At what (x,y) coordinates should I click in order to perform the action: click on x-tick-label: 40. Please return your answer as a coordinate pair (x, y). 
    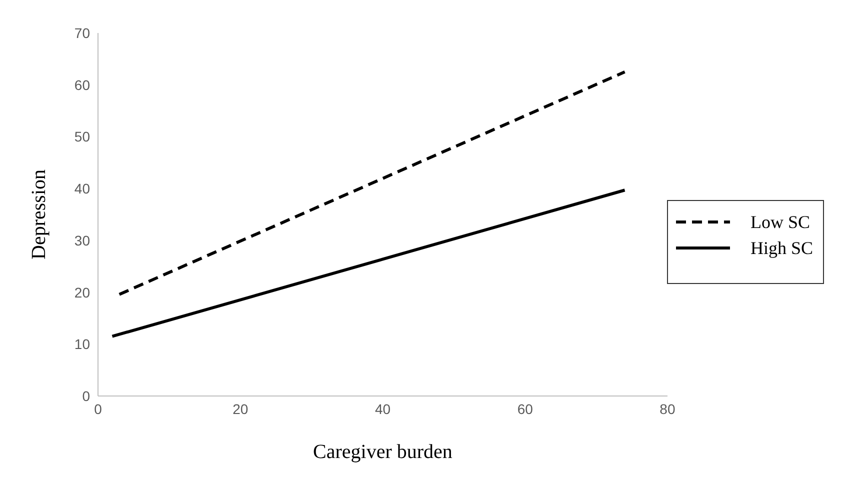
    Looking at the image, I should click on (382, 408).